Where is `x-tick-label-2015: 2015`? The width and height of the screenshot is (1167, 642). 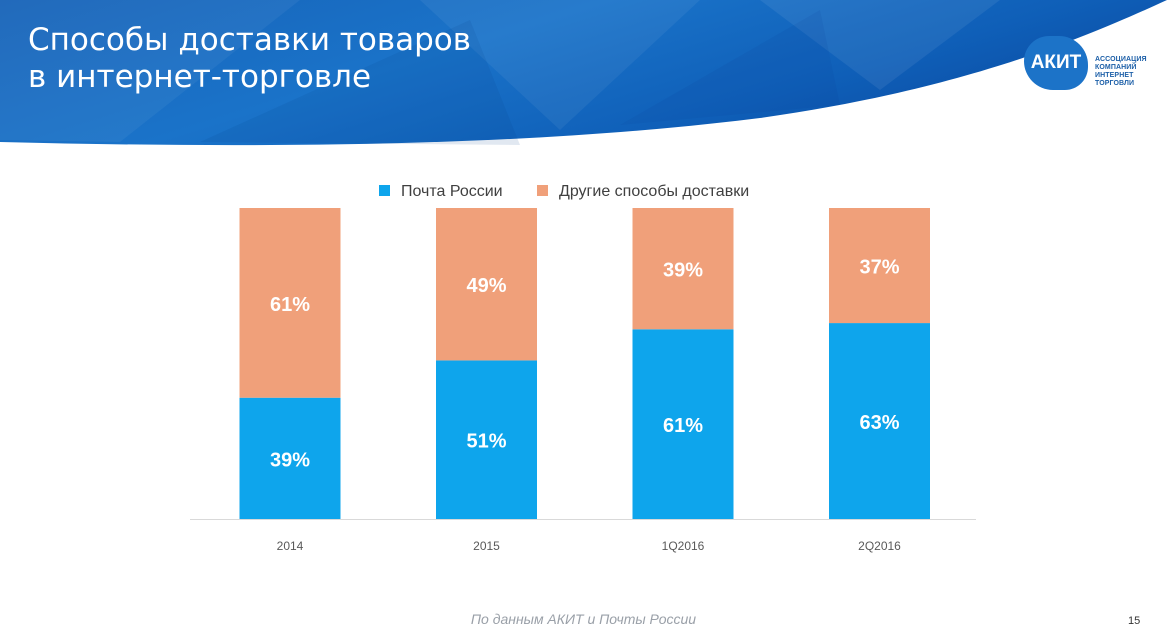 x-tick-label-2015: 2015 is located at coordinates (486, 546).